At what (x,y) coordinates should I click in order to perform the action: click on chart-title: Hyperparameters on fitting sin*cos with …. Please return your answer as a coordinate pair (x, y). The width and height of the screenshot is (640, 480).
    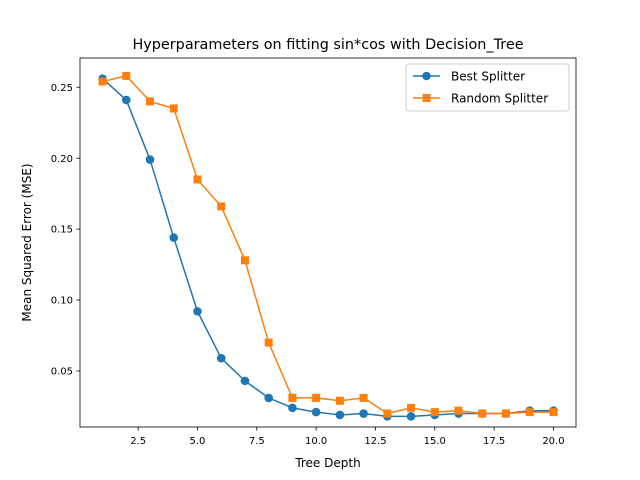
    Looking at the image, I should click on (327, 45).